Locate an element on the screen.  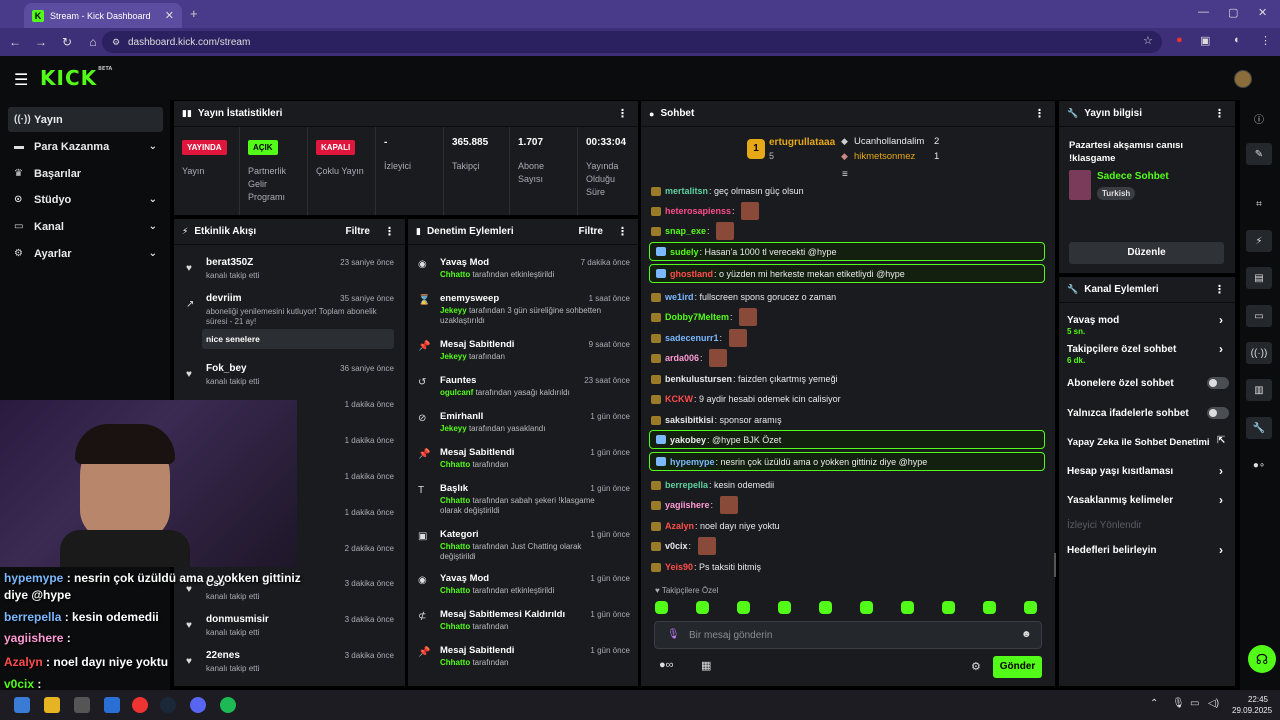
sidebar-item-ayarlar: ⚙ Ayarlar ⌄ is located at coordinates (85, 253).